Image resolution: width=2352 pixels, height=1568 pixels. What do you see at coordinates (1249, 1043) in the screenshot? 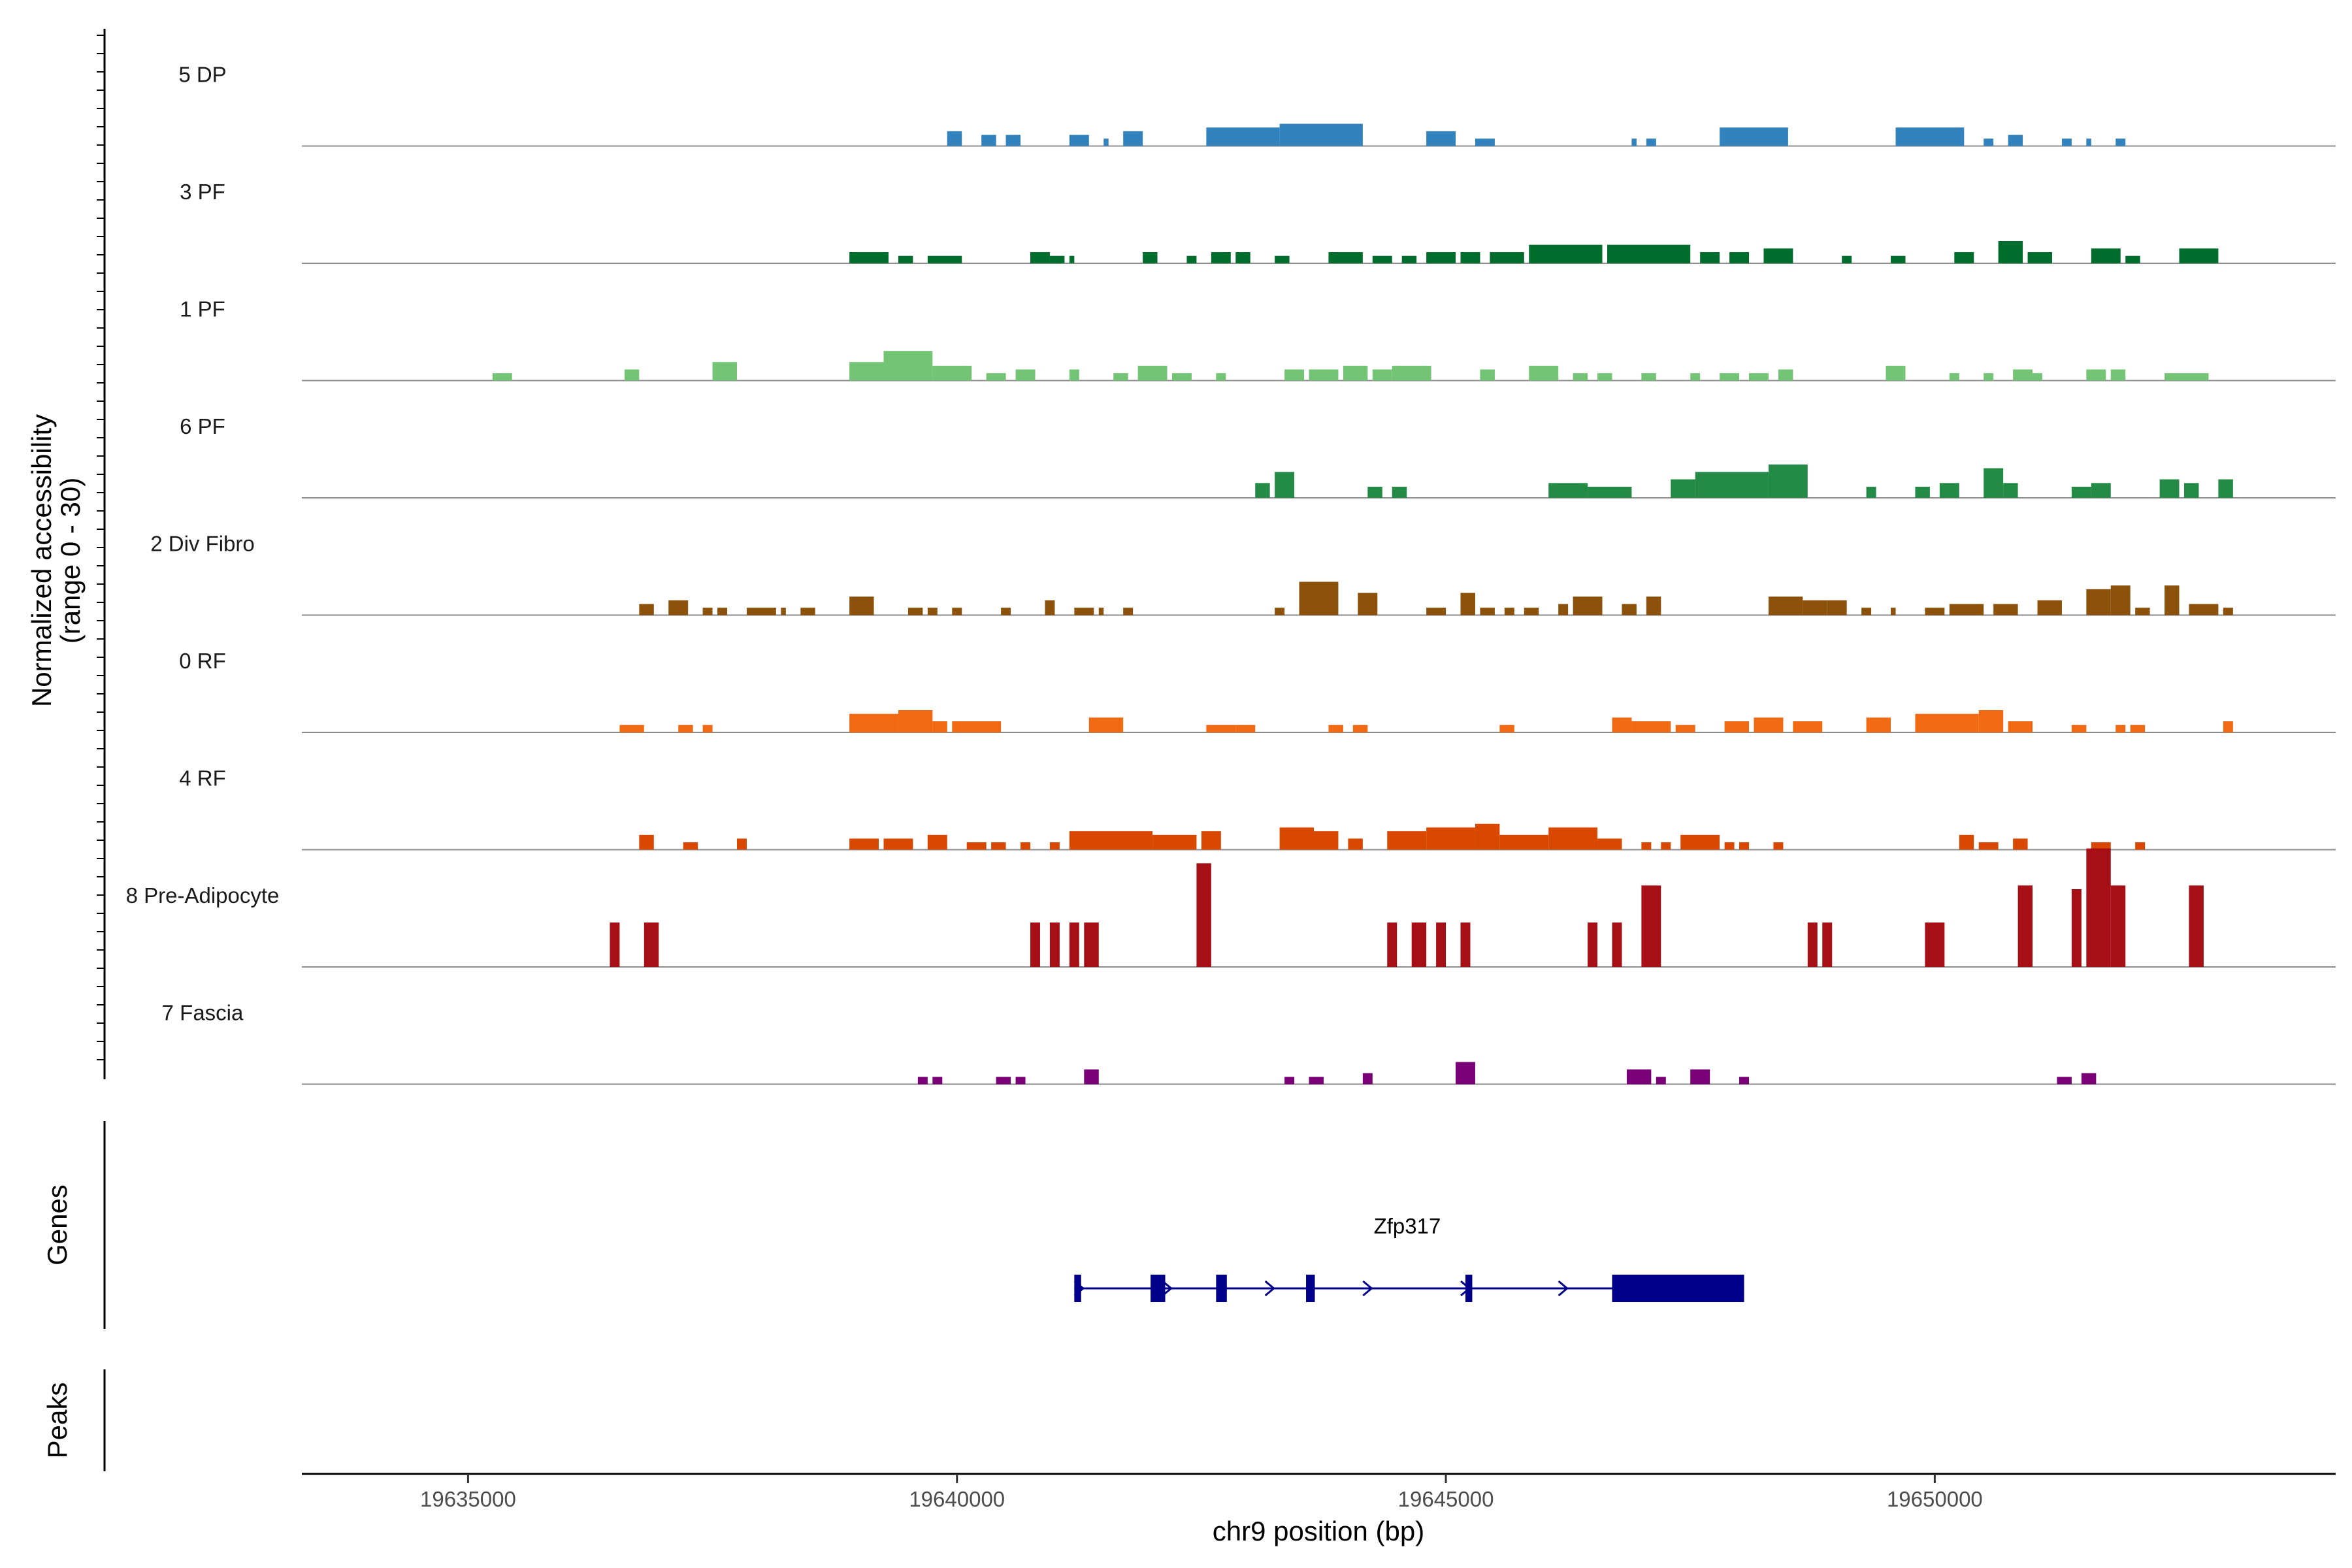
I see `track-7-fascia: 7 Fascia` at bounding box center [1249, 1043].